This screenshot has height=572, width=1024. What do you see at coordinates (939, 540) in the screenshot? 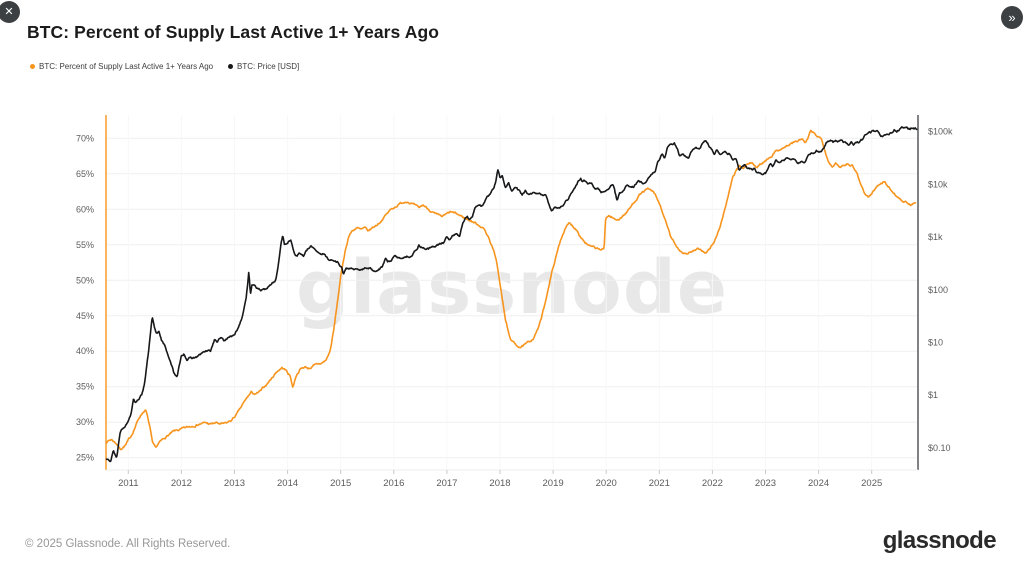
I see `glassnode-logo: glassnode` at bounding box center [939, 540].